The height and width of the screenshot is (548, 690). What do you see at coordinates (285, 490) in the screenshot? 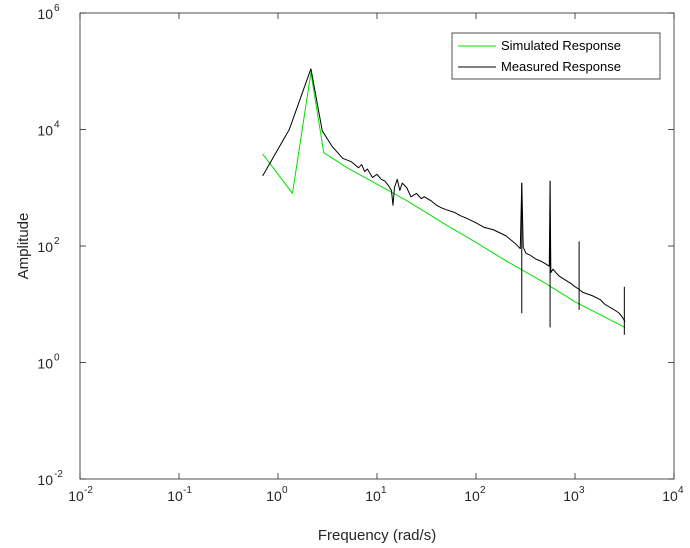
I see `x-tick-exponent: 0` at bounding box center [285, 490].